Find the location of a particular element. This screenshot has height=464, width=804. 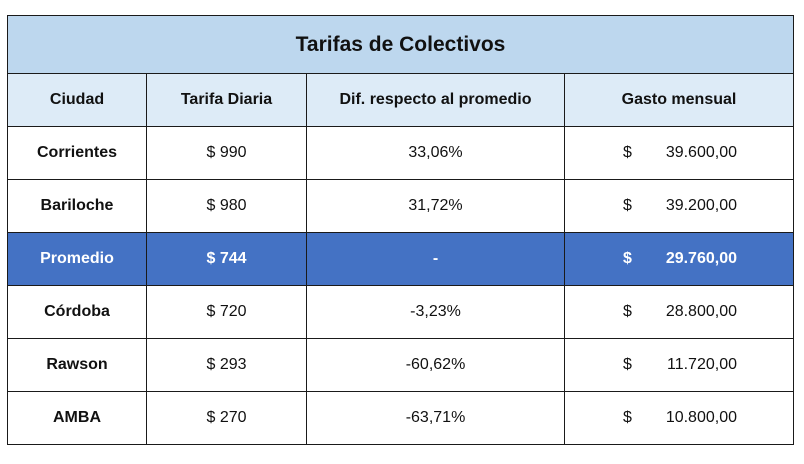

diff-cell: -60,62% is located at coordinates (435, 365).